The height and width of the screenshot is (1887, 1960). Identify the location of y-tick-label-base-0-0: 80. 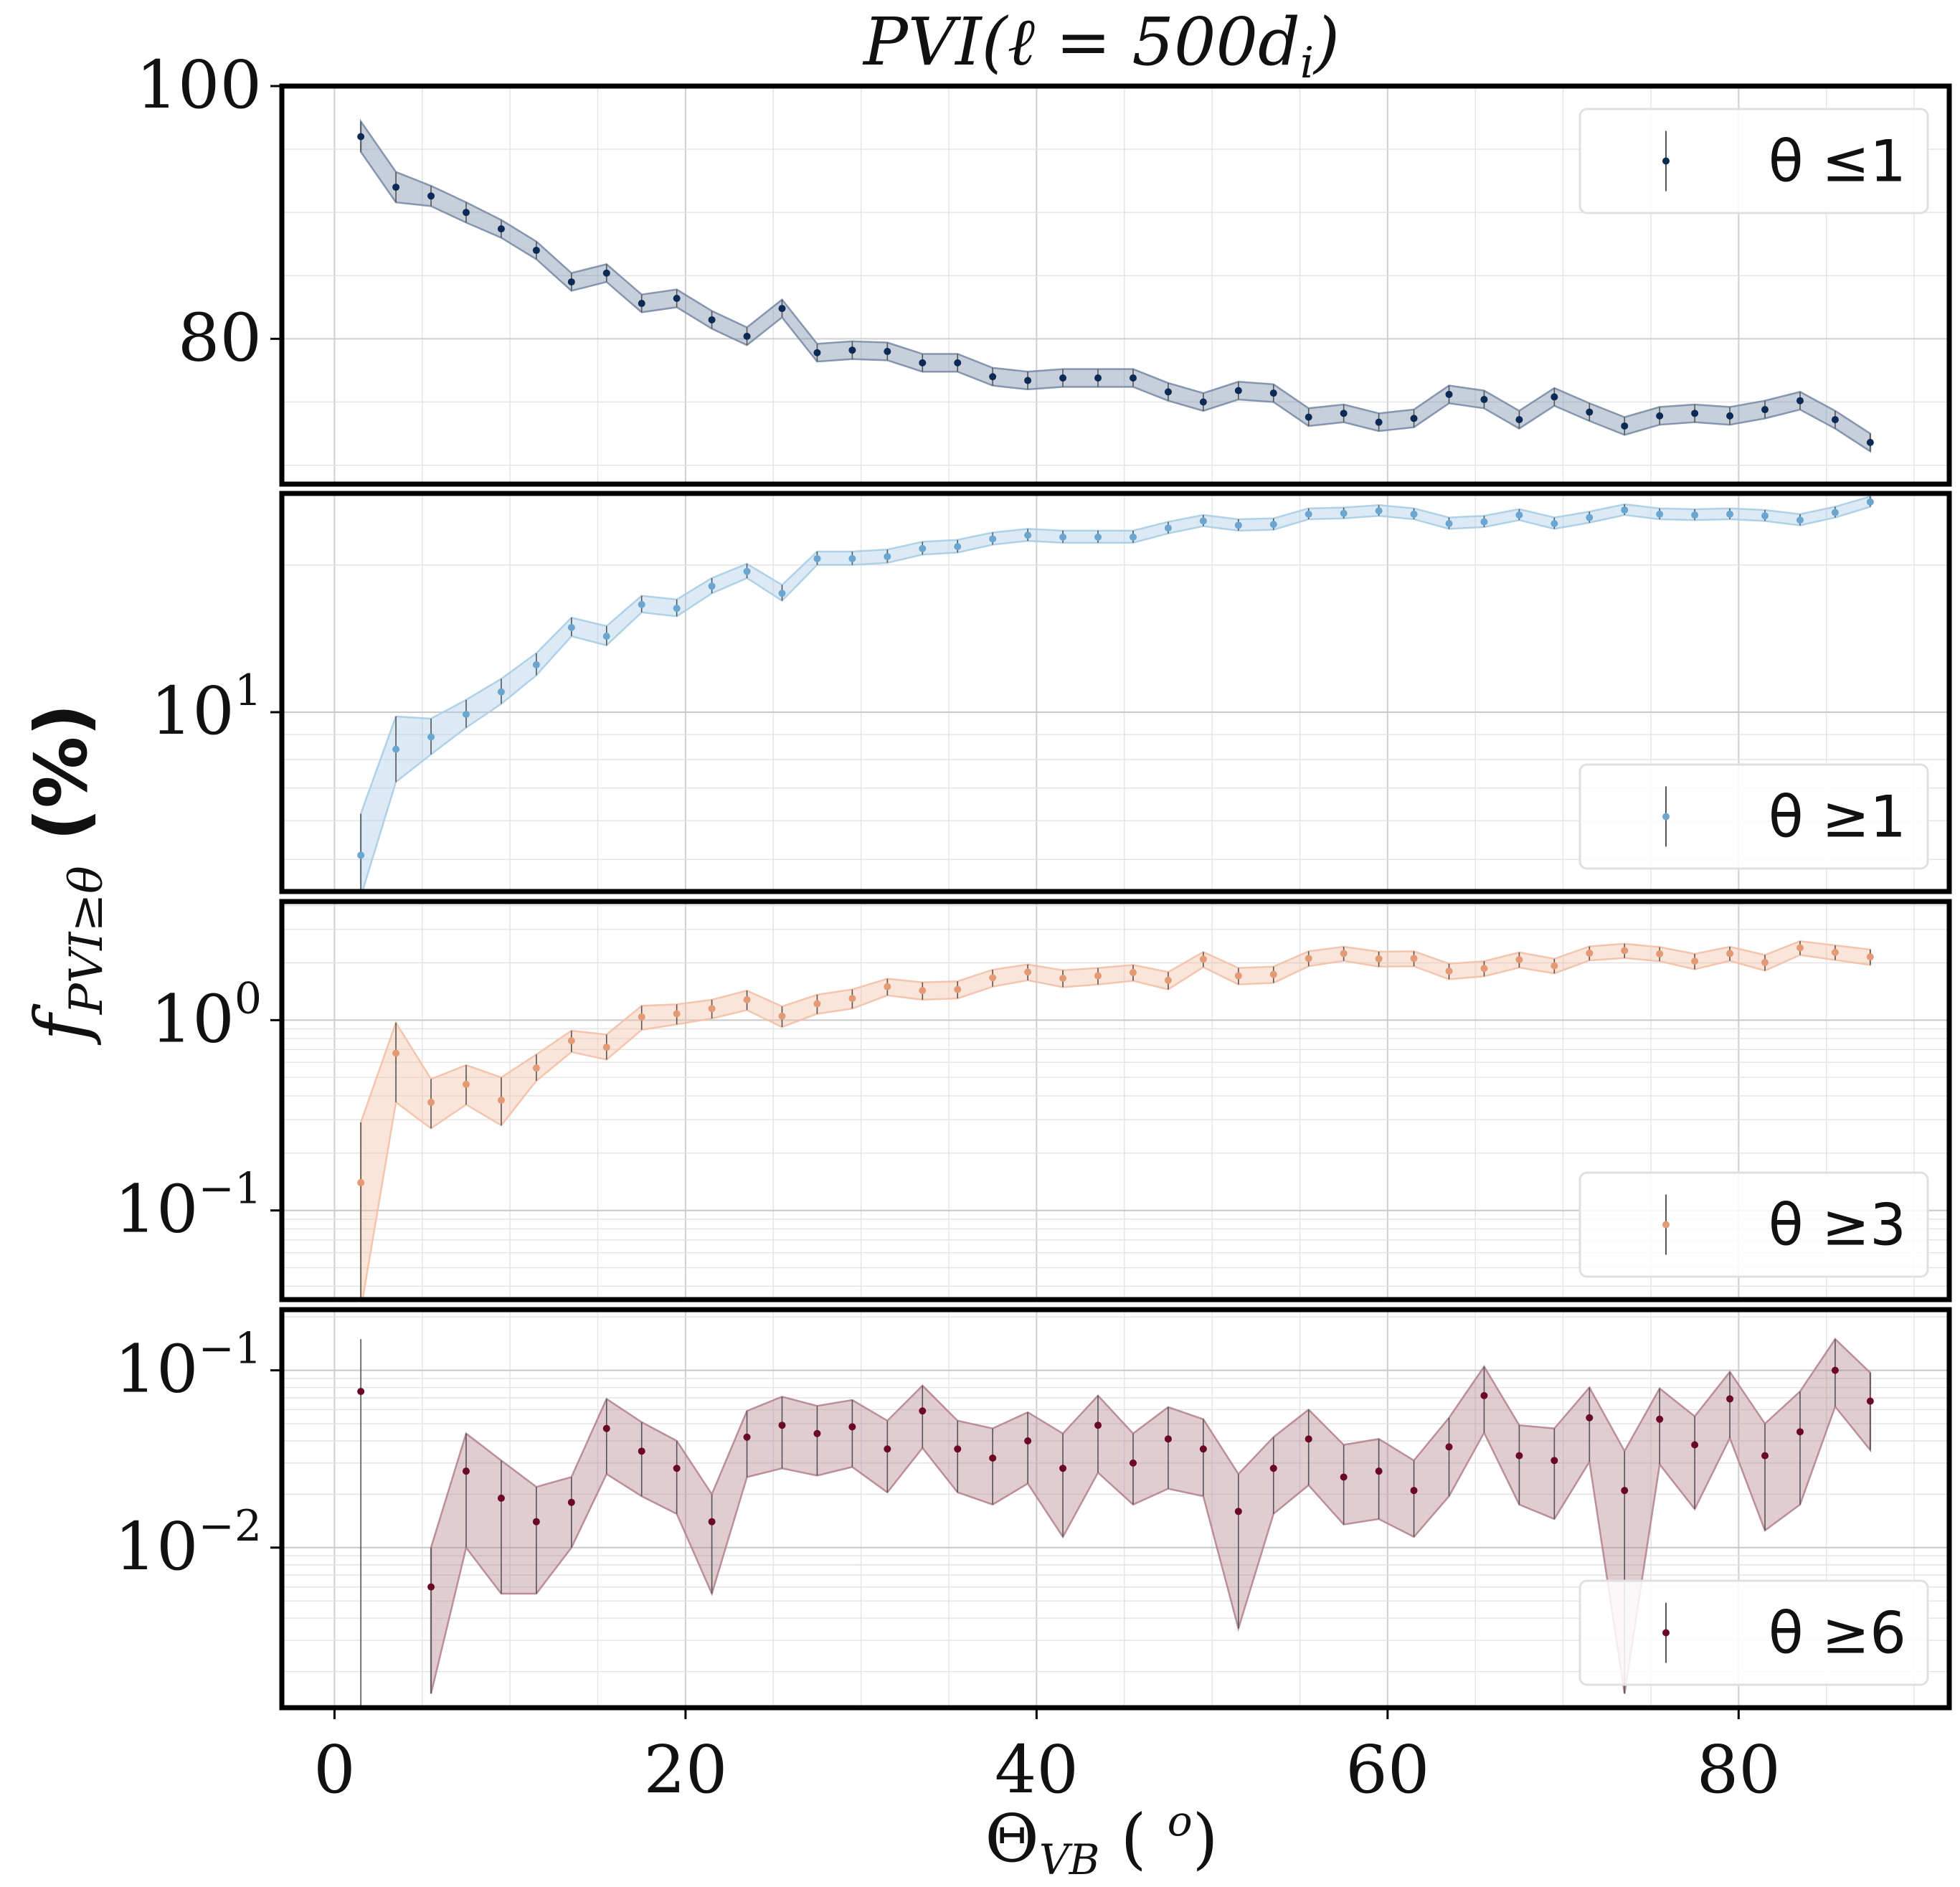
(220, 337).